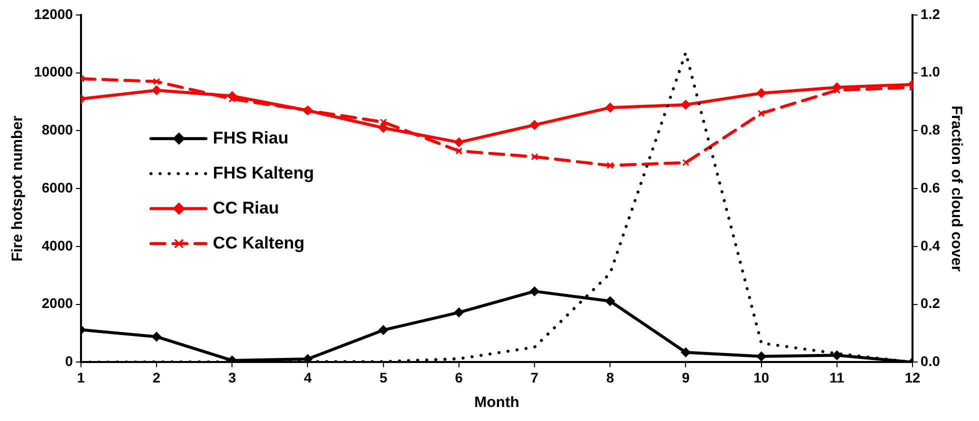 The width and height of the screenshot is (979, 421). I want to click on x-tick-label: 2, so click(156, 377).